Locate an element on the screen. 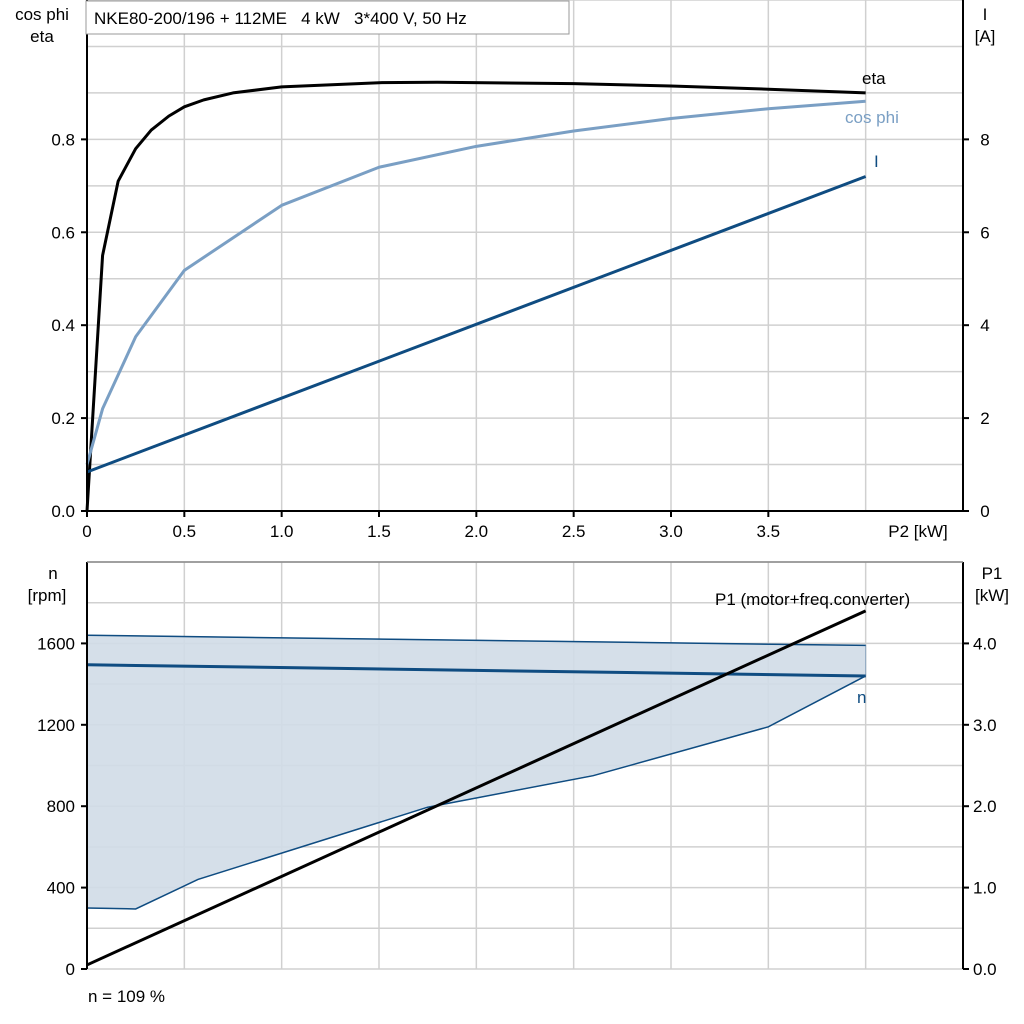  title-box is located at coordinates (327, 17).